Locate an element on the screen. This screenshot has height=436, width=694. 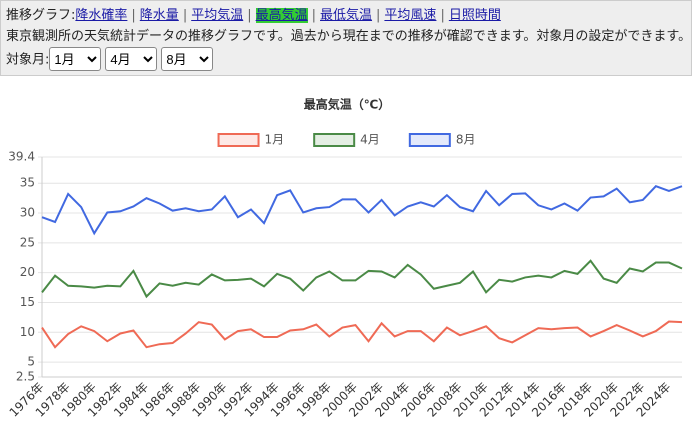
nav-link: 降水量 is located at coordinates (159, 15).